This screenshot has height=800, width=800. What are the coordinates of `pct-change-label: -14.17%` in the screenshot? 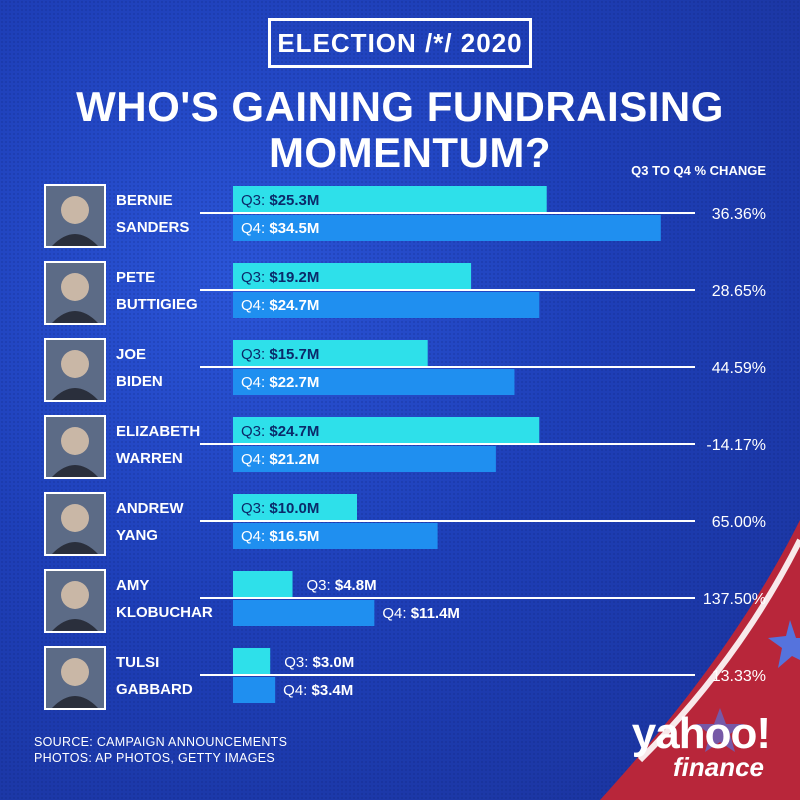 It's located at (736, 445).